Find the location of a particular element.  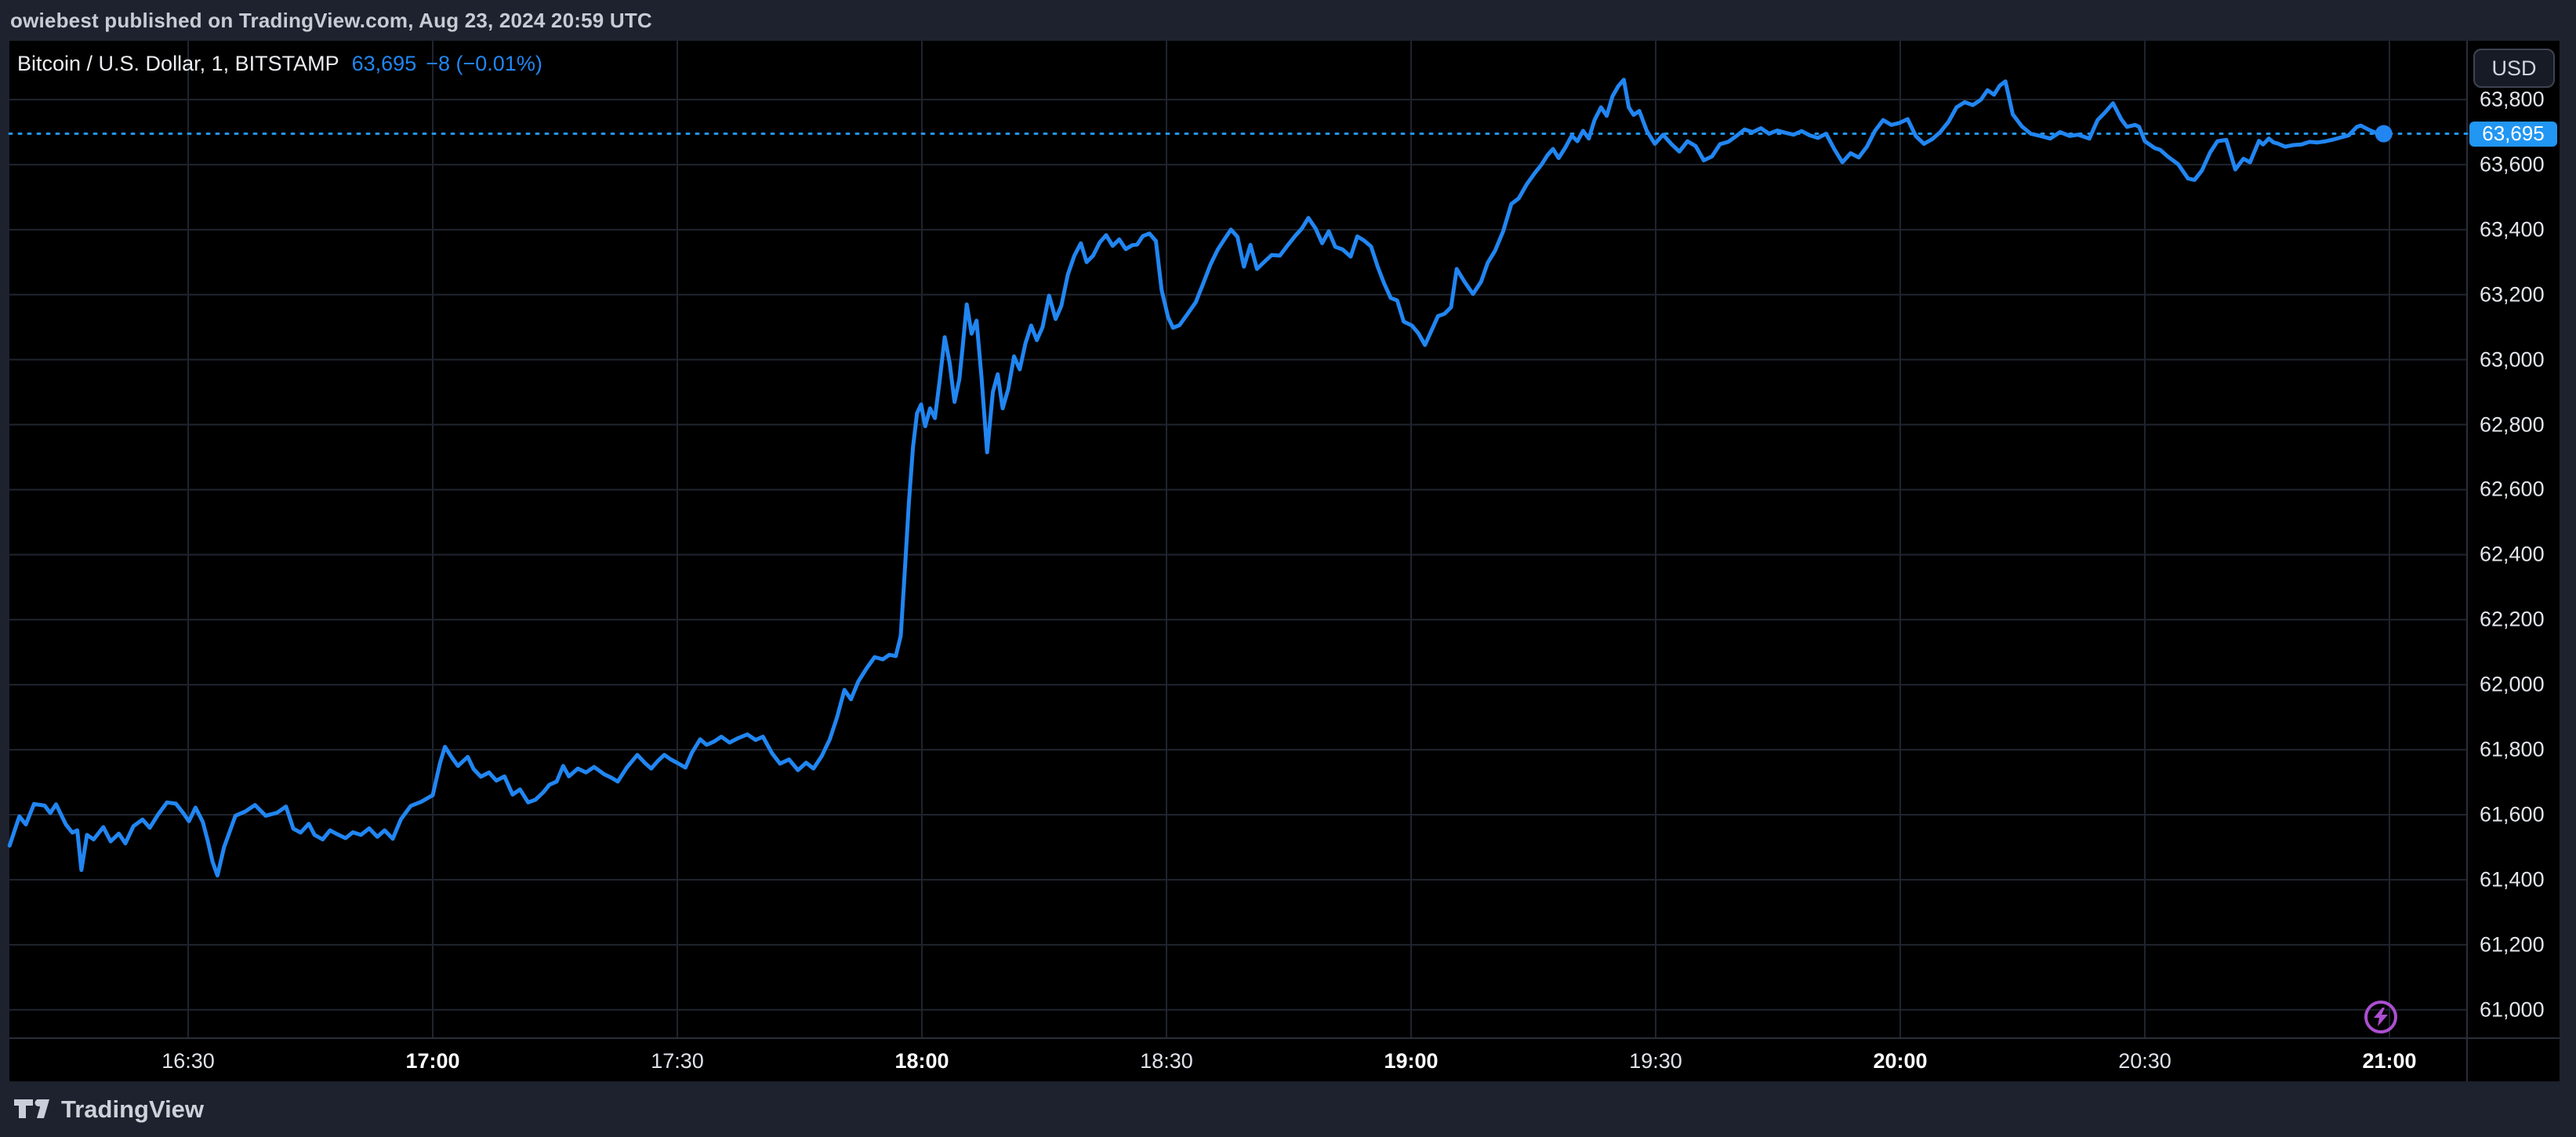

price-axis-label: 63,800 is located at coordinates (2513, 99).